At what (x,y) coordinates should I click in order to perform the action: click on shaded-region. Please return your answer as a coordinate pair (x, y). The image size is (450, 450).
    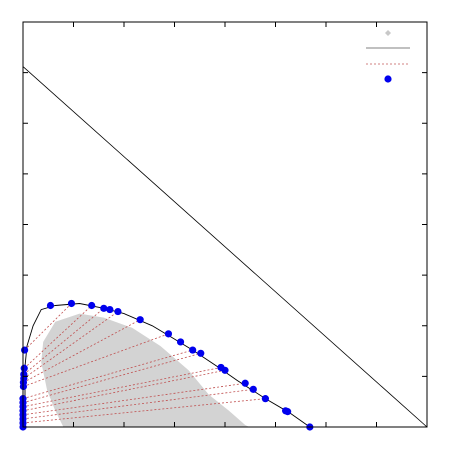
    Looking at the image, I should click on (145, 370).